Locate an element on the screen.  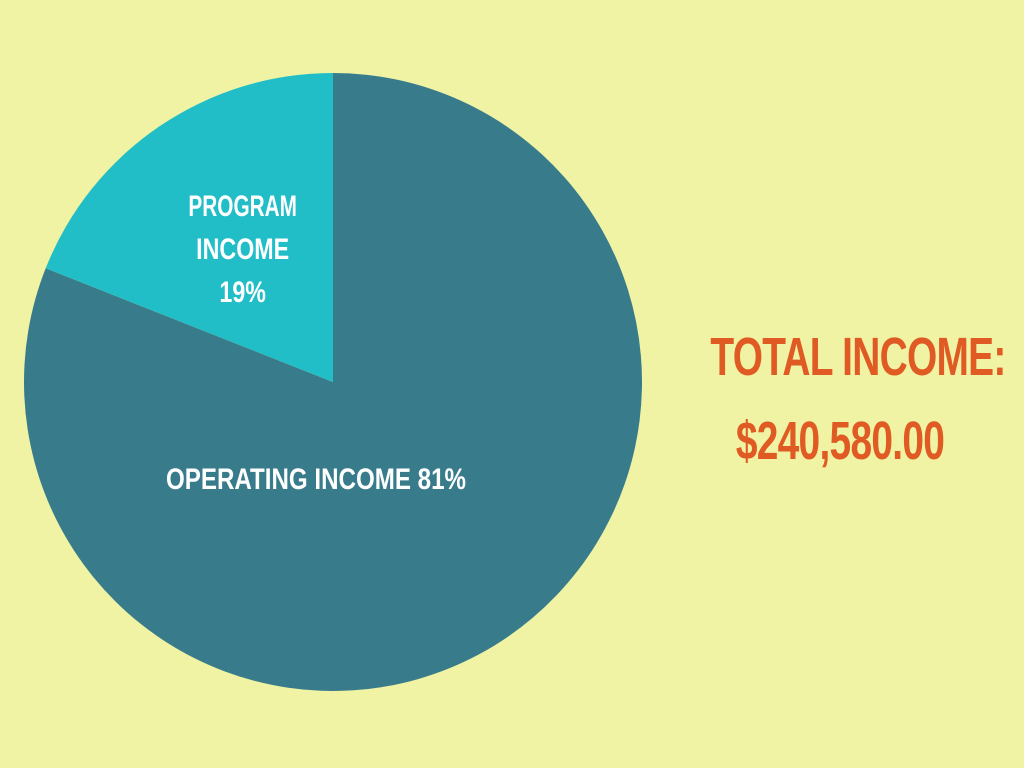
pie-slice-label-0: OPERATING INCOME 81% is located at coordinates (316, 479).